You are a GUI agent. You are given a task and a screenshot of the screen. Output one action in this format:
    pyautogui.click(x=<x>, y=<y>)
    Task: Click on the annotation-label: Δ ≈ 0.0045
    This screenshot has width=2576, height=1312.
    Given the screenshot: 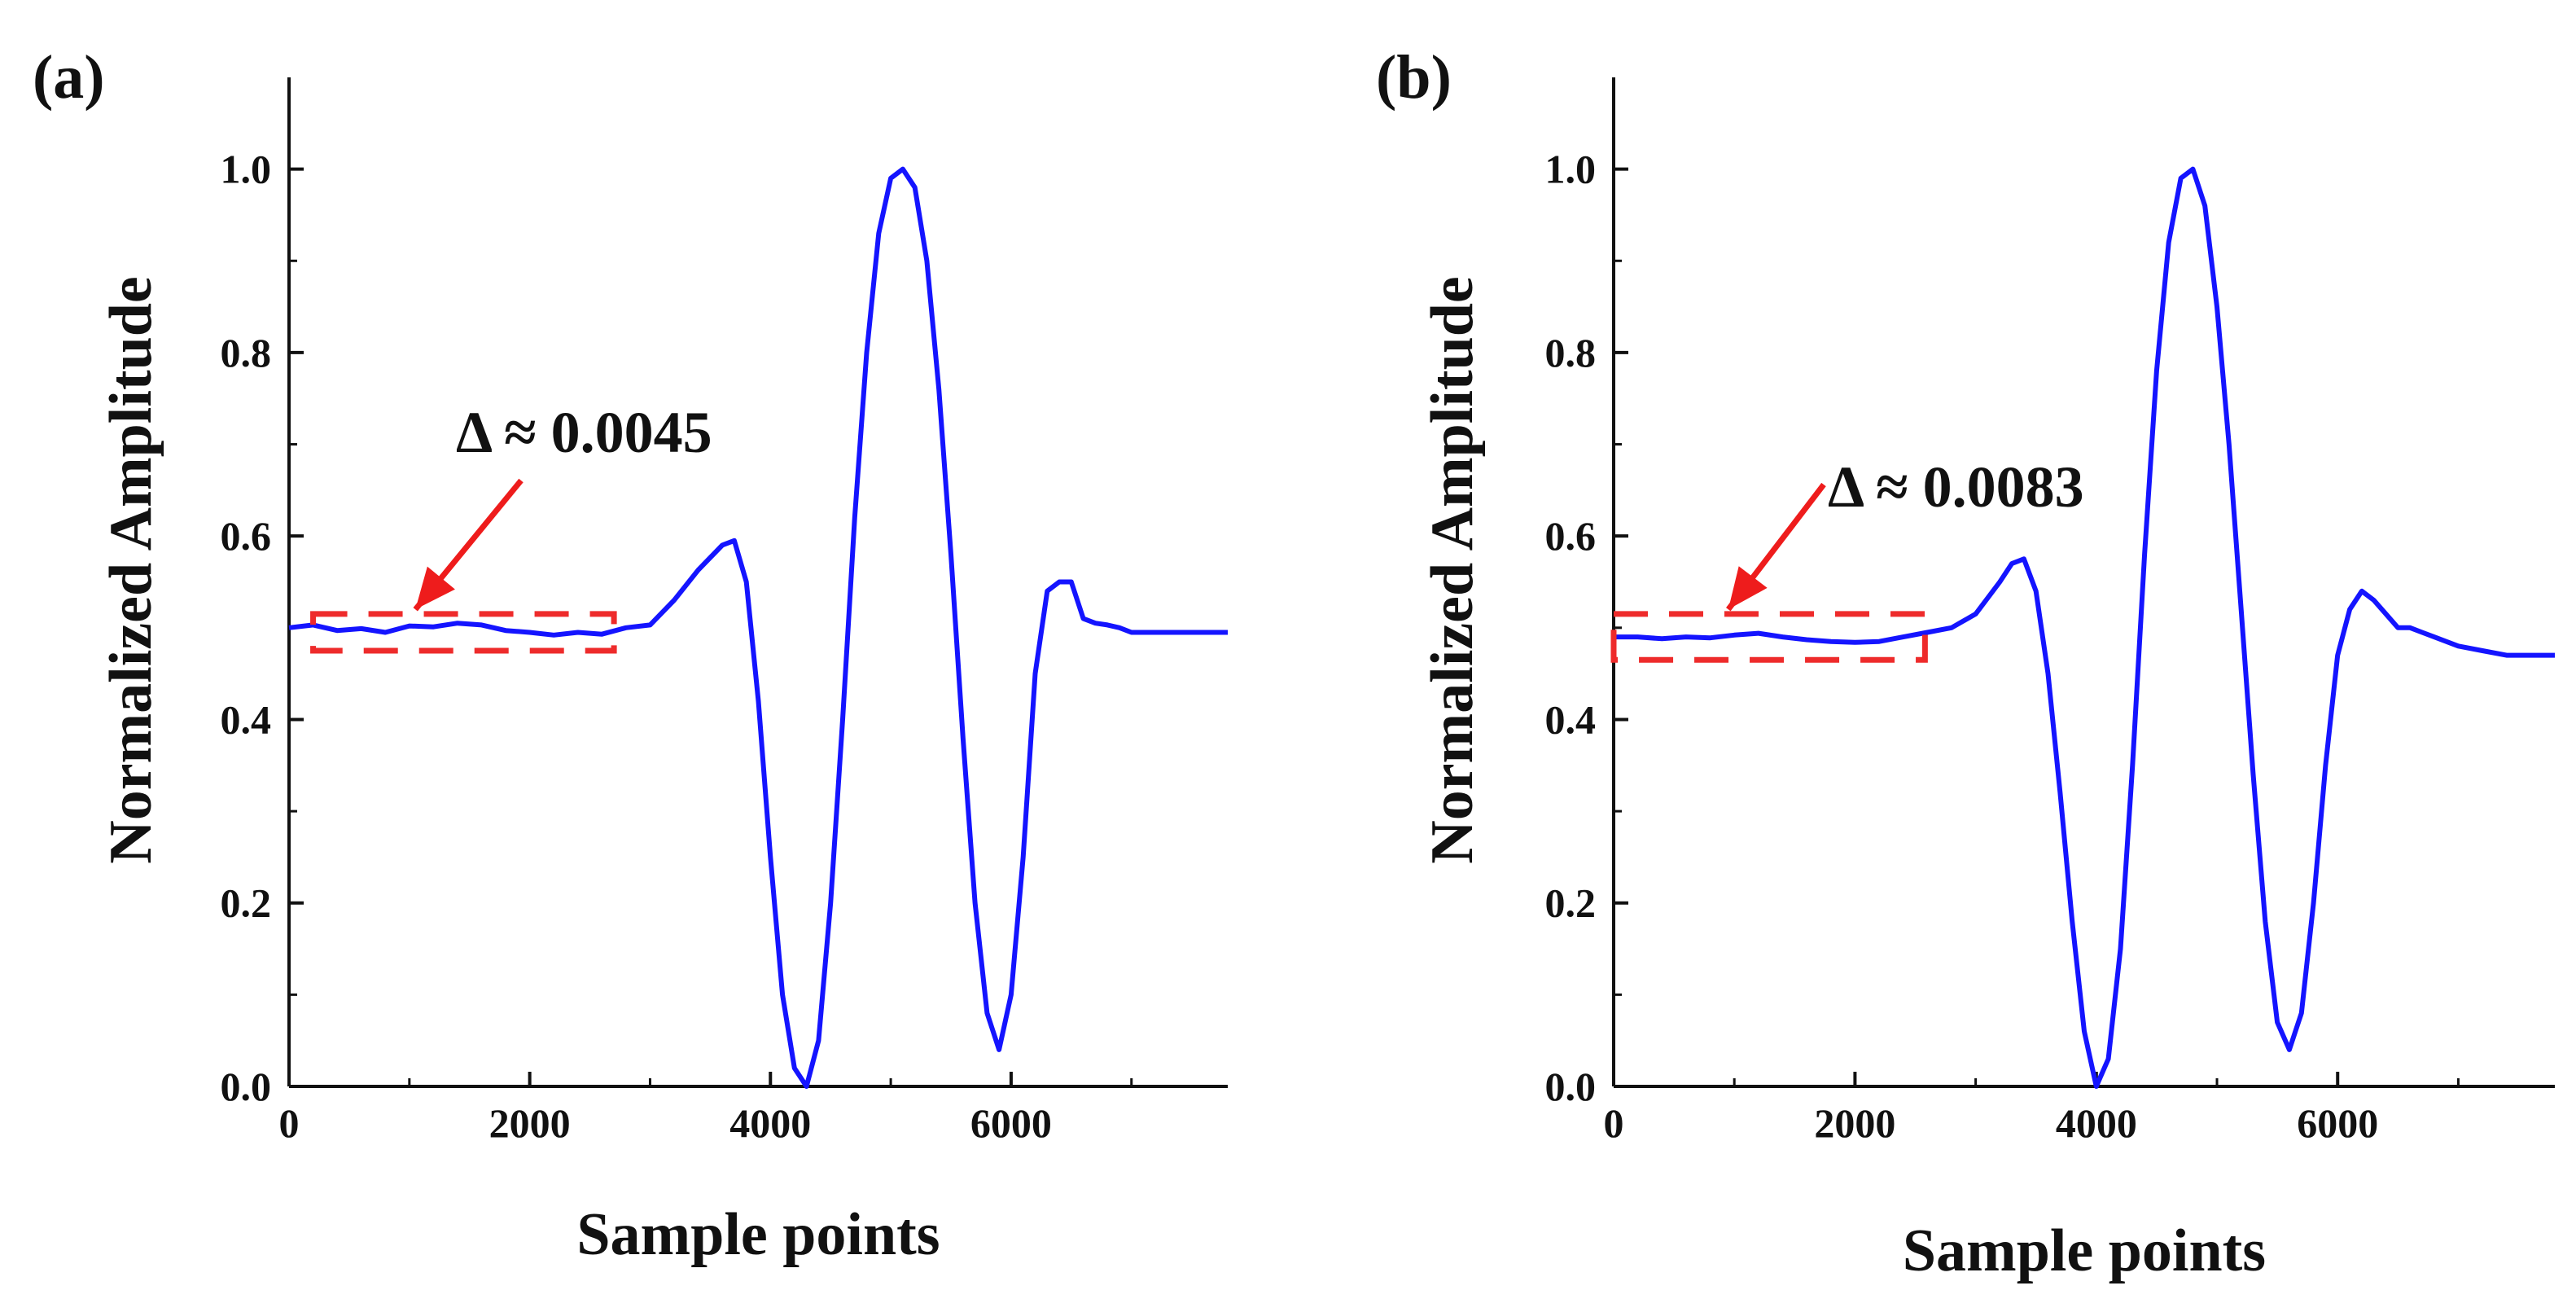 What is the action you would take?
    pyautogui.click(x=584, y=432)
    